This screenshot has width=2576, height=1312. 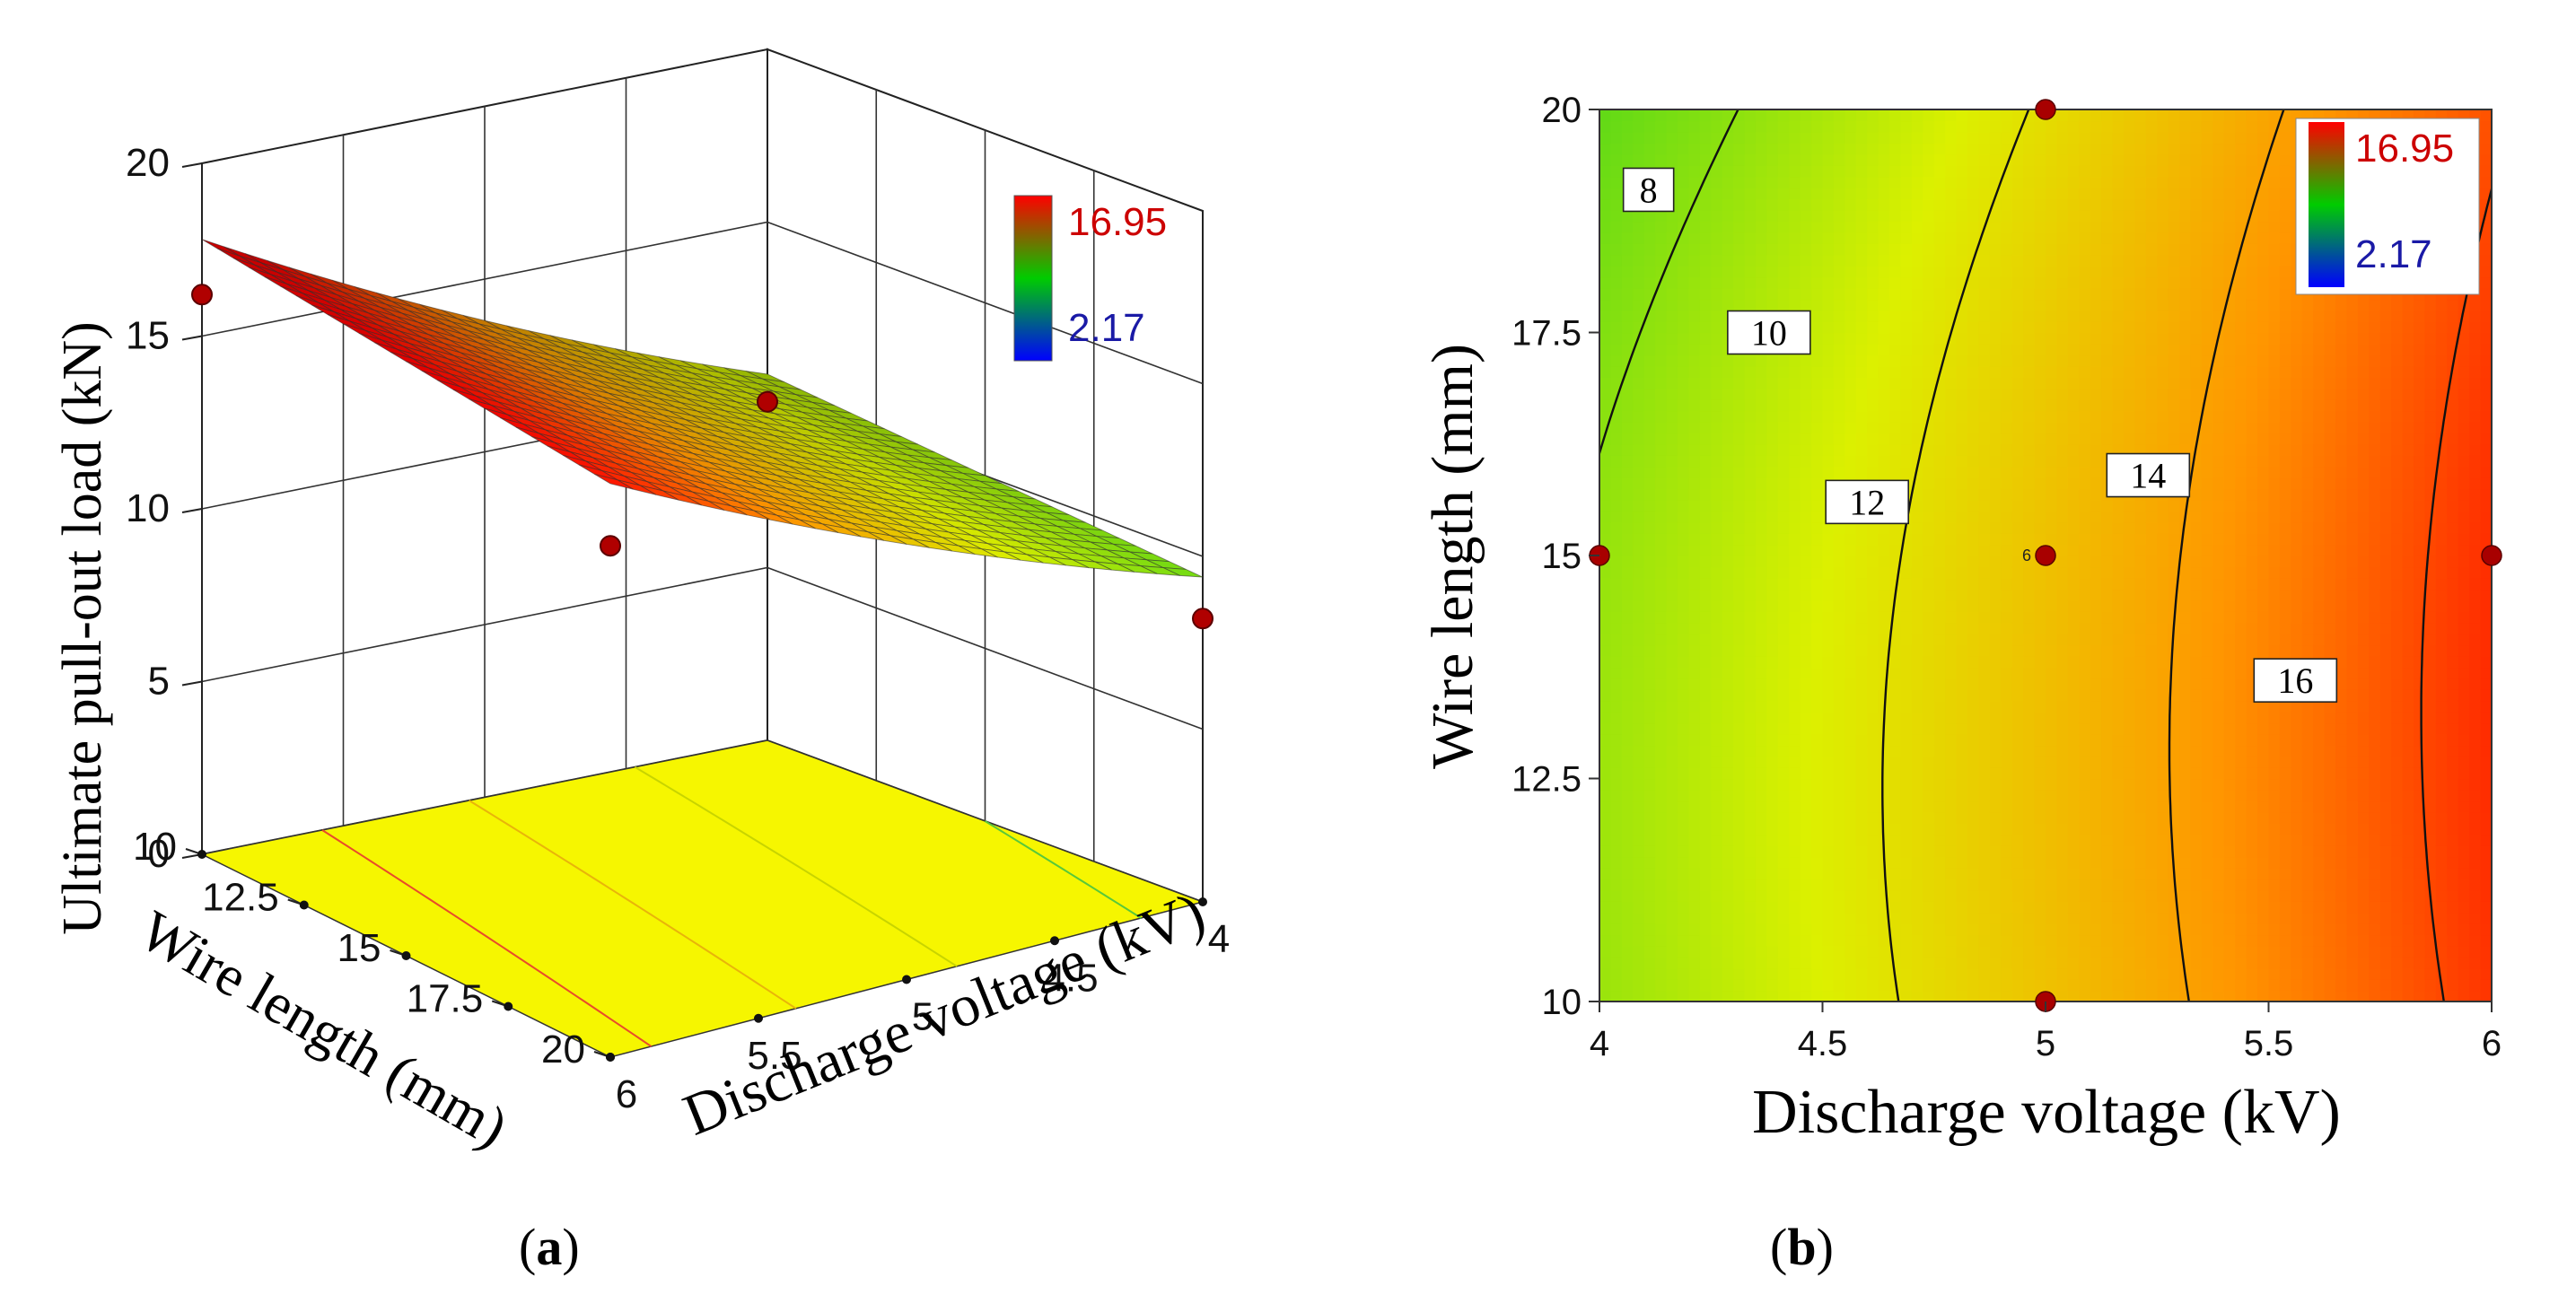 I want to click on design-points-a, so click(x=702, y=457).